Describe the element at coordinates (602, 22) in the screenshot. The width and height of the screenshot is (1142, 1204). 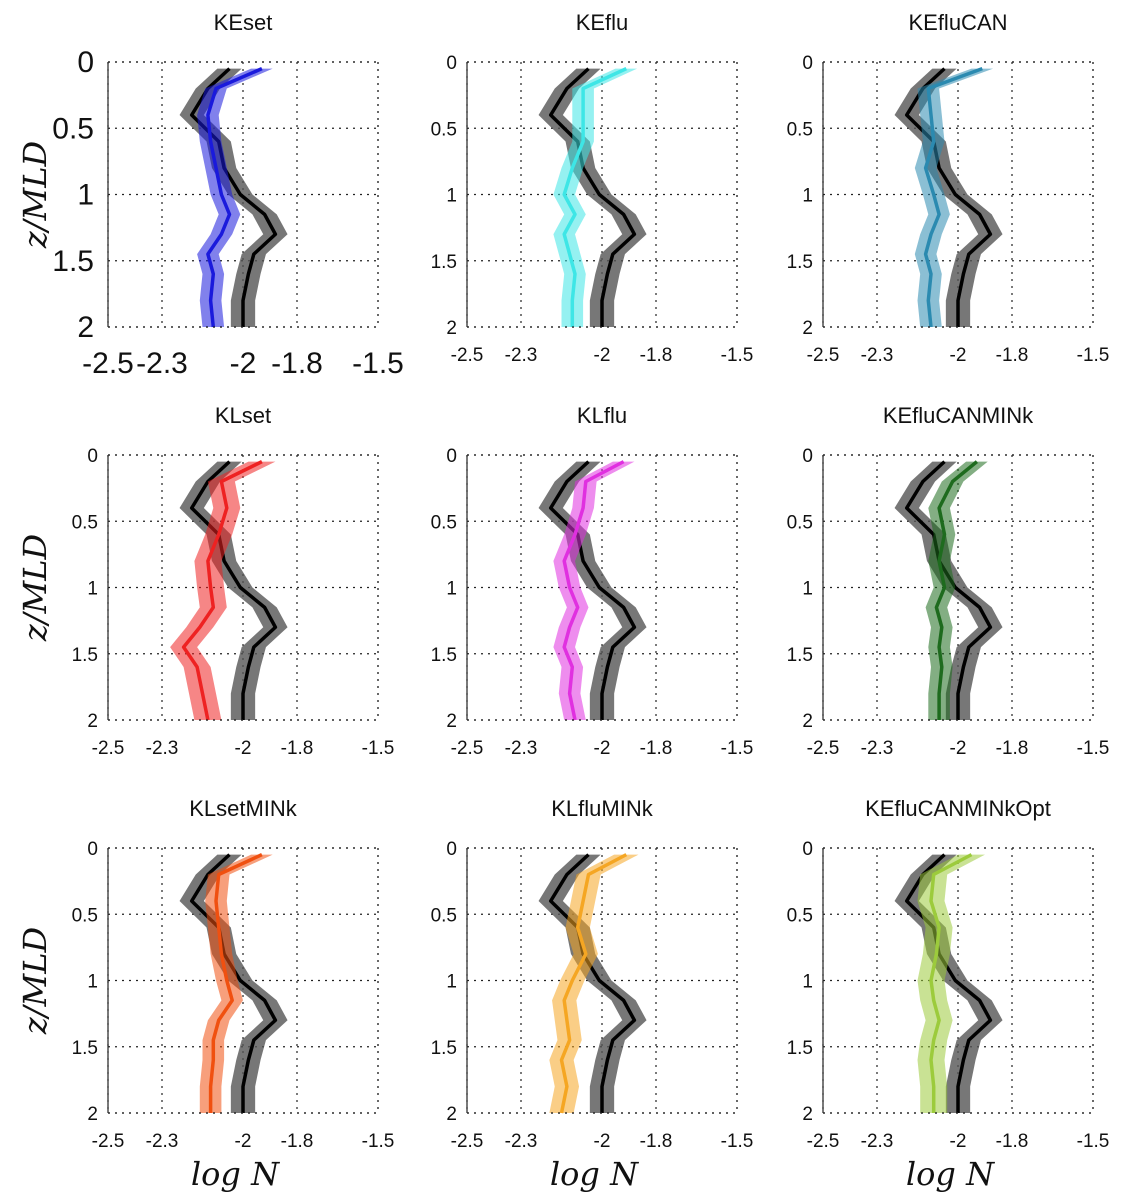
I see `panel-title: KEflu` at that location.